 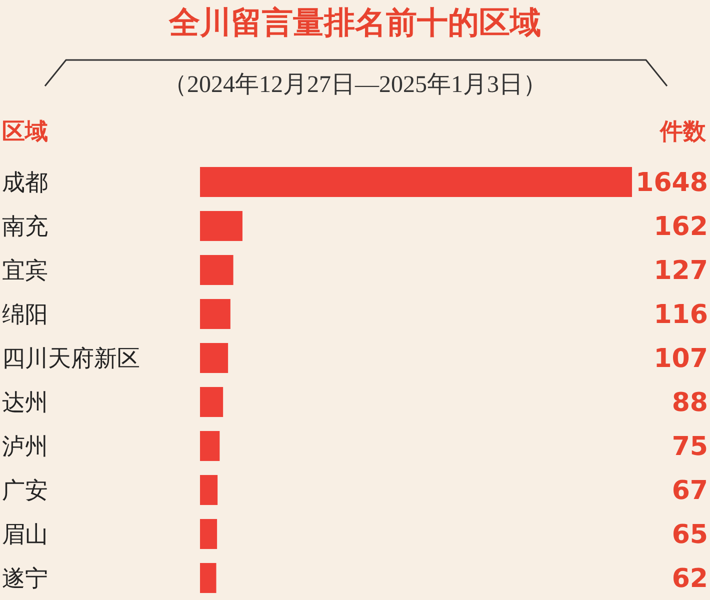 I want to click on y-tick-label: 达州, so click(x=25, y=403).